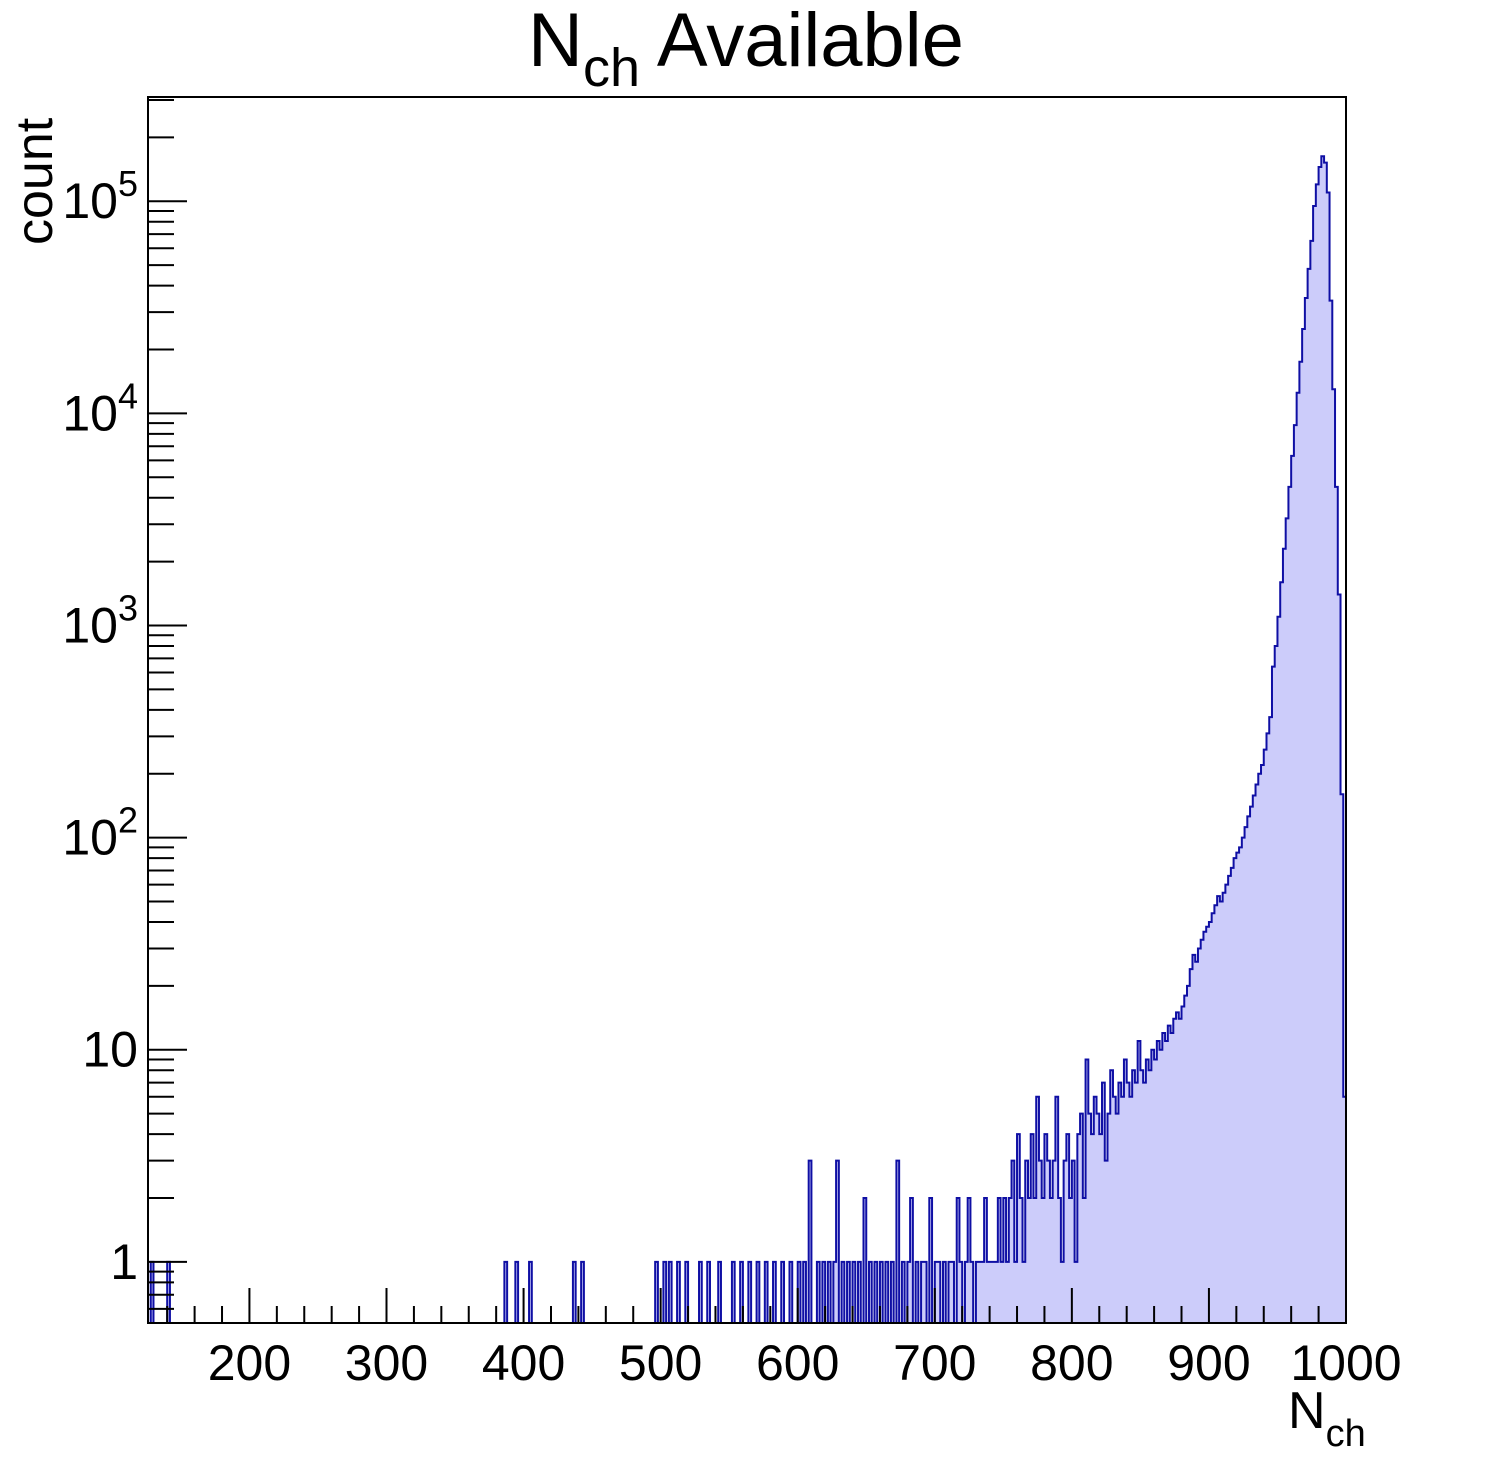 The width and height of the screenshot is (1496, 1472). Describe the element at coordinates (100, 620) in the screenshot. I see `y-tick-label: 10³` at that location.